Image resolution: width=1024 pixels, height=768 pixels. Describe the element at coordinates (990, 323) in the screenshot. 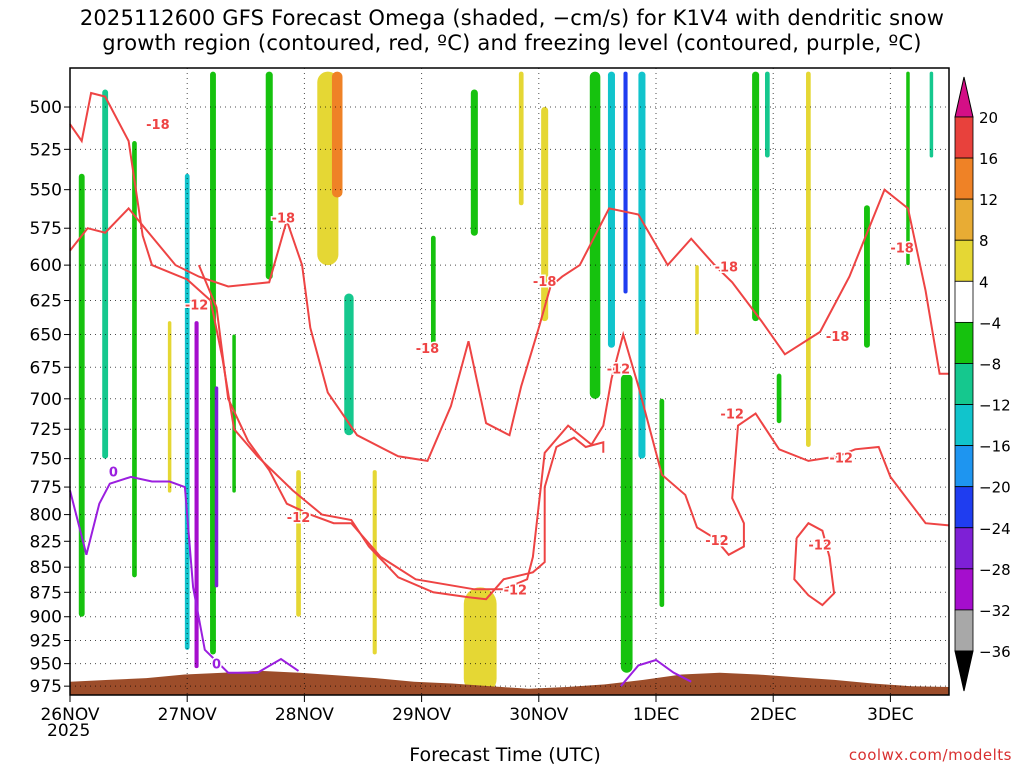

I see `colorbar-label-5: −4` at that location.